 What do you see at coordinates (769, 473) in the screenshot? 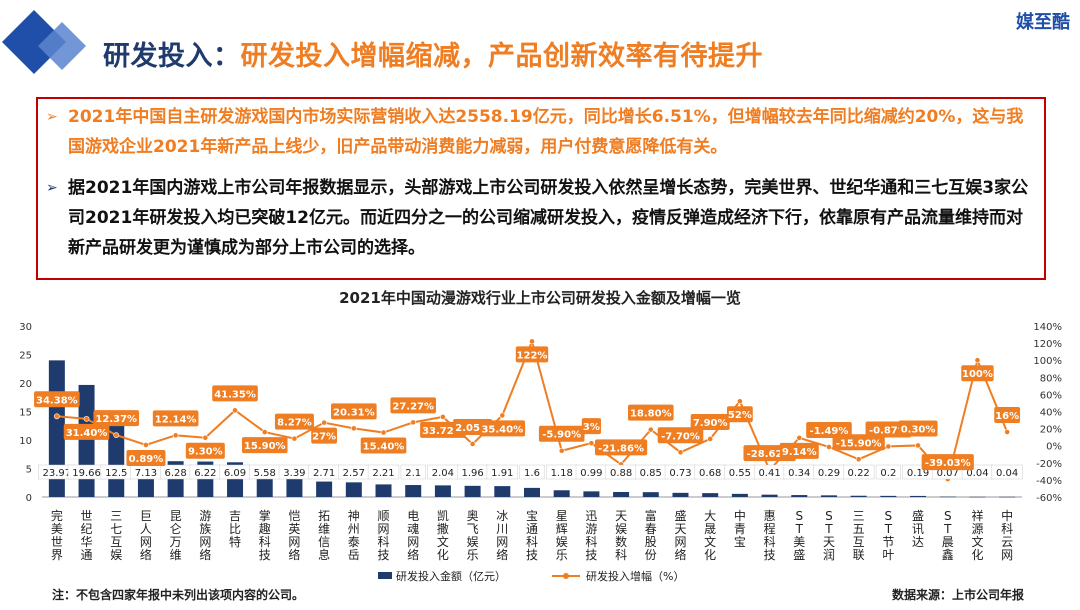
I see `bar-value-label: 0.41` at bounding box center [769, 473].